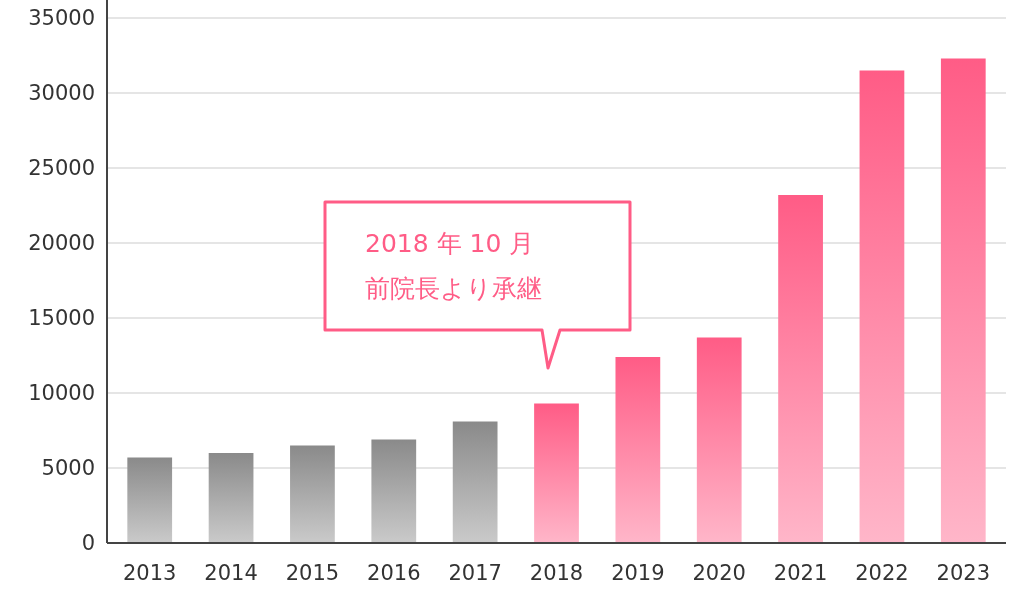  I want to click on y-tick-label: 5000, so click(68, 468).